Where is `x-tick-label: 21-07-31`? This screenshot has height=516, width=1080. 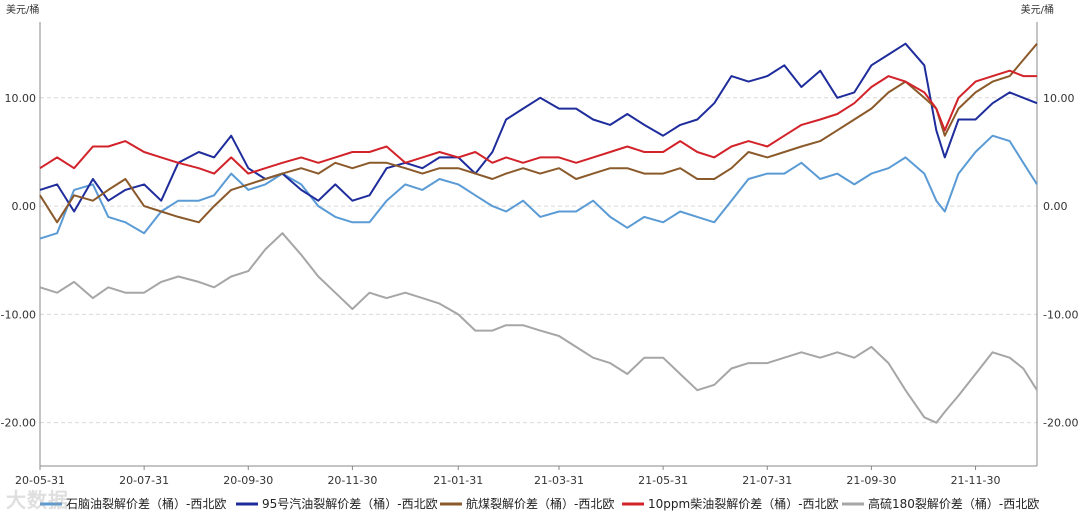 x-tick-label: 21-07-31 is located at coordinates (767, 480).